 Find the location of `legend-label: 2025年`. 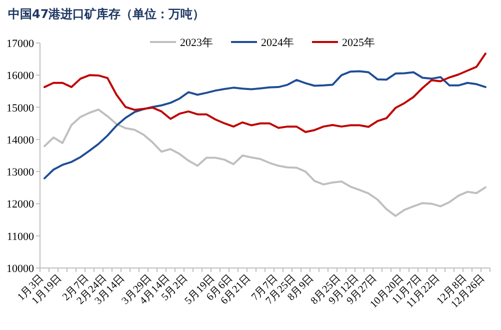

legend-label: 2025年 is located at coordinates (358, 43).